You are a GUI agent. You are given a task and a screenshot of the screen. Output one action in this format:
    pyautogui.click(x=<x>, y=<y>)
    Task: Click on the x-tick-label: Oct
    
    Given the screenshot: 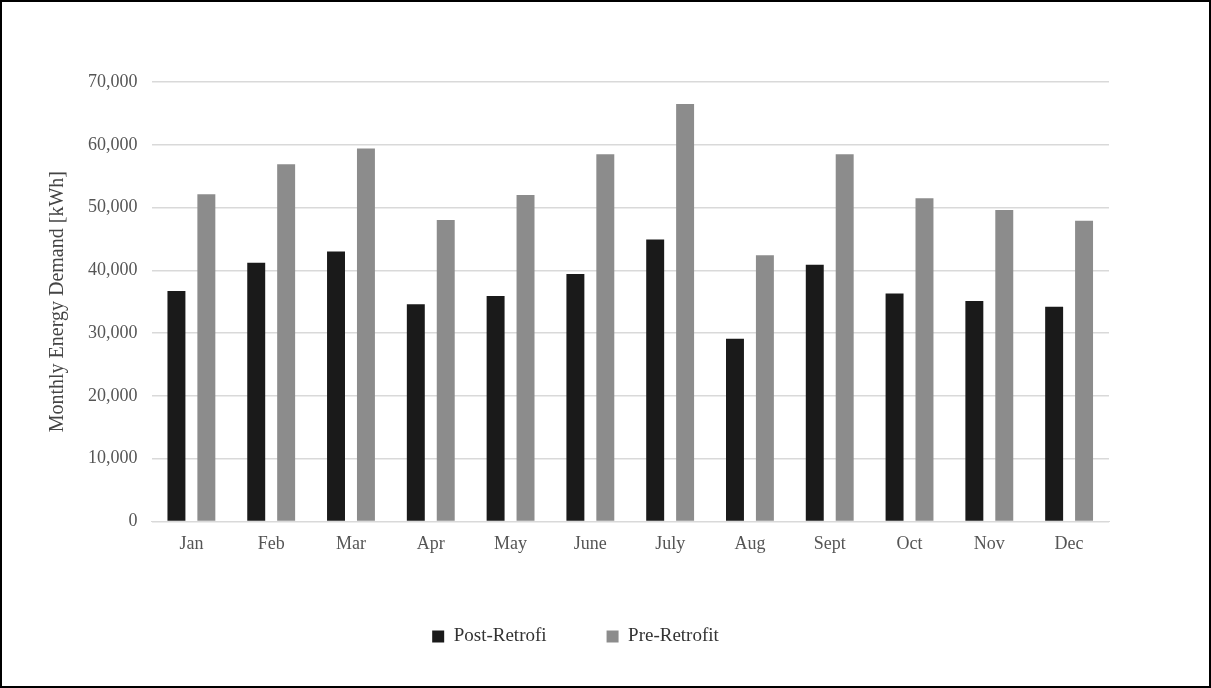 What is the action you would take?
    pyautogui.click(x=909, y=542)
    